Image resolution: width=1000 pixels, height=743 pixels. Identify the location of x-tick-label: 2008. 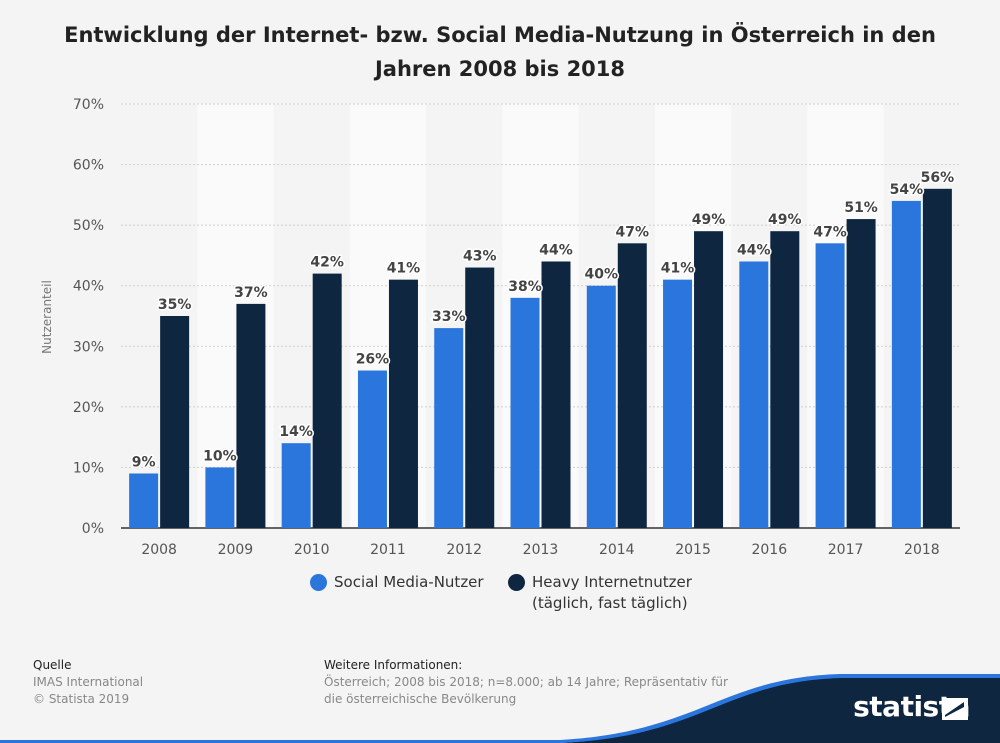
(159, 550).